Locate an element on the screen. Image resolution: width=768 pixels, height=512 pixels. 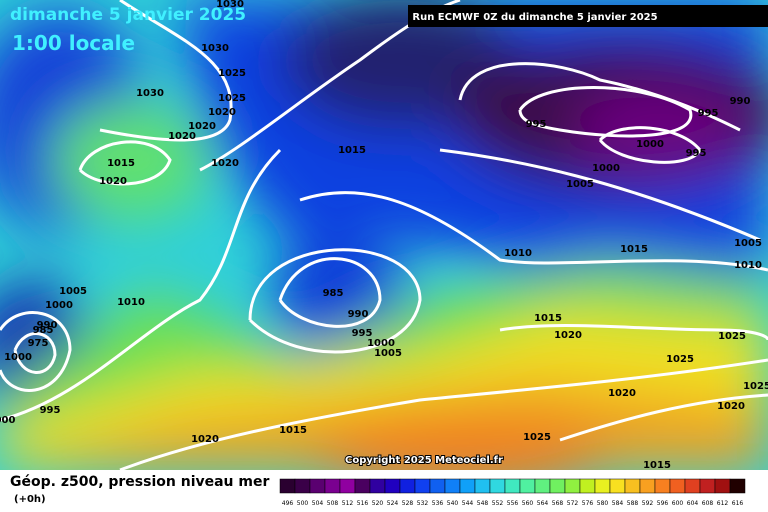
colorbar-label: 576 is located at coordinates (588, 503).